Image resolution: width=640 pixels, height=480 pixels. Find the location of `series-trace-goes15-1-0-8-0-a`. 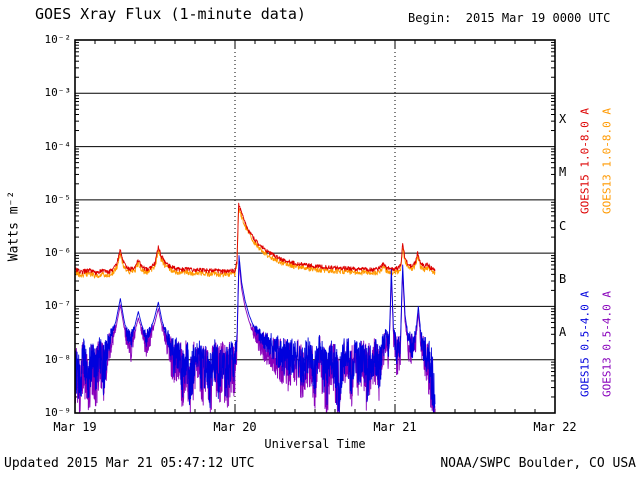

series-trace-goes15-1-0-8-0-a is located at coordinates (255, 239).